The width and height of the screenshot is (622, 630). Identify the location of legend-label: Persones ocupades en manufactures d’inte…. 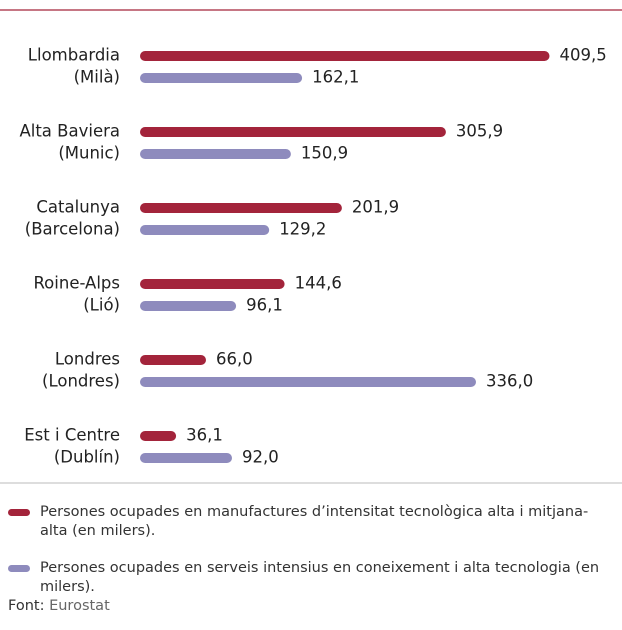
(314, 521).